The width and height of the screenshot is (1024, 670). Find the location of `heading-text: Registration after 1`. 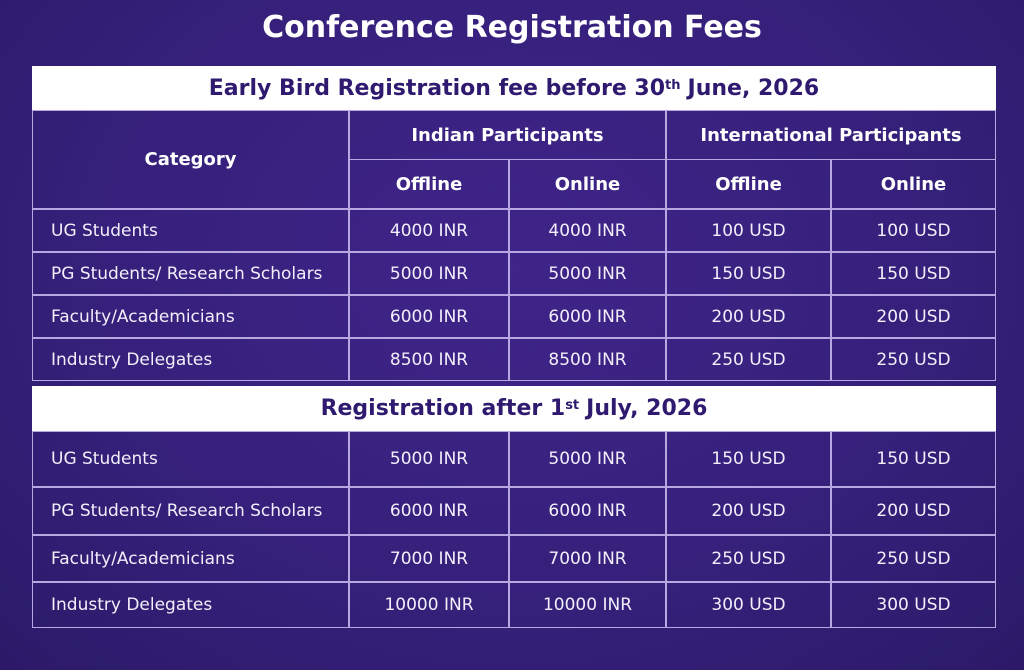

heading-text: Registration after 1 is located at coordinates (443, 408).